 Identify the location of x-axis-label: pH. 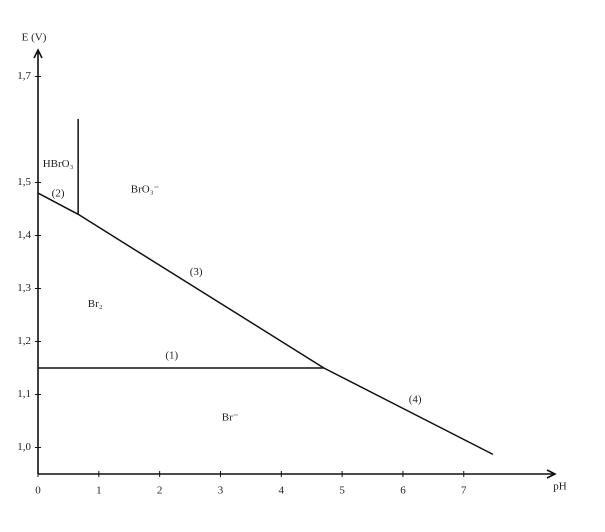
(560, 487).